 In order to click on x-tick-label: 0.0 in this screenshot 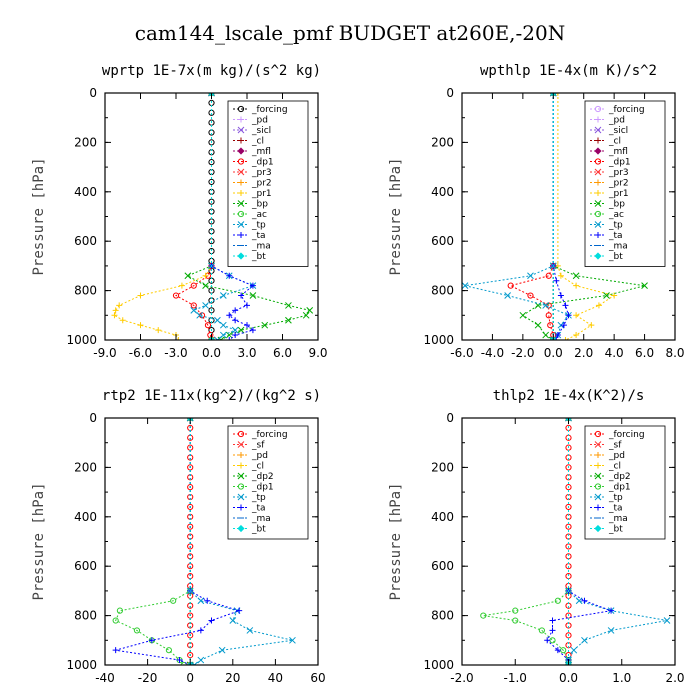, I will do `click(568, 678)`.